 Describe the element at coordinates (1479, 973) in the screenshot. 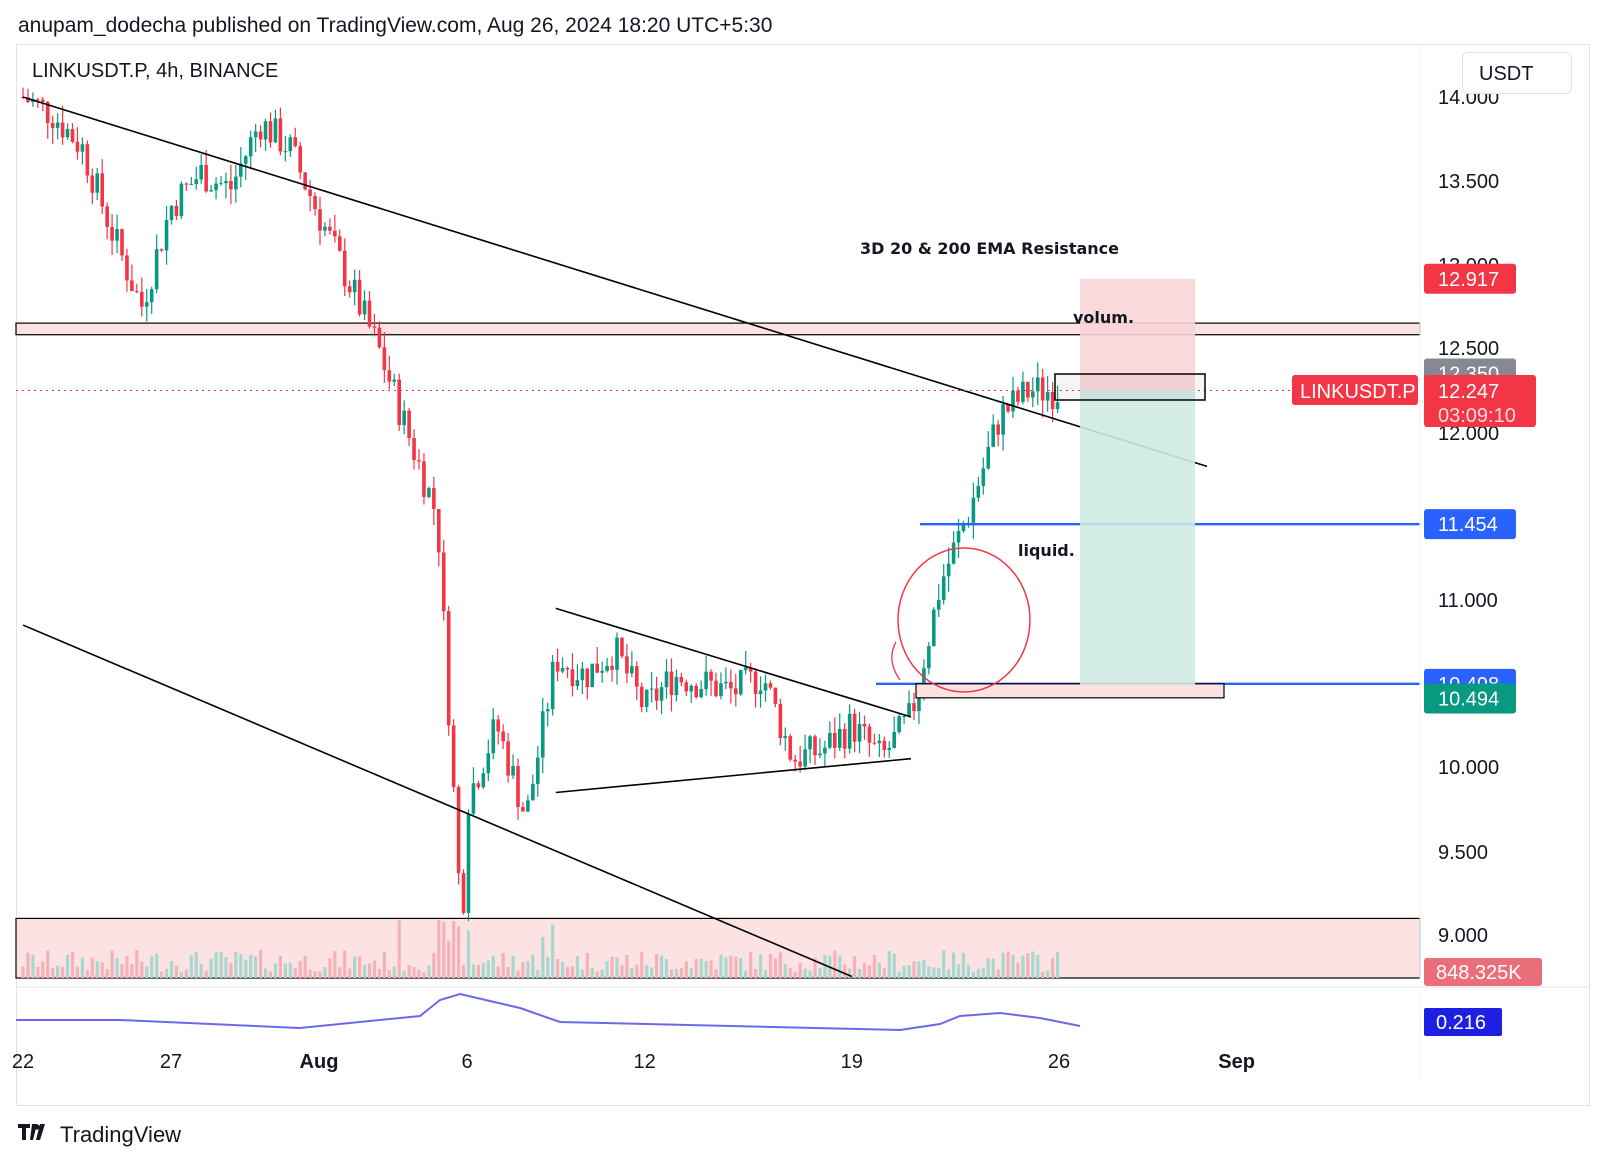

I see `volume-last-label: 848.325K` at that location.